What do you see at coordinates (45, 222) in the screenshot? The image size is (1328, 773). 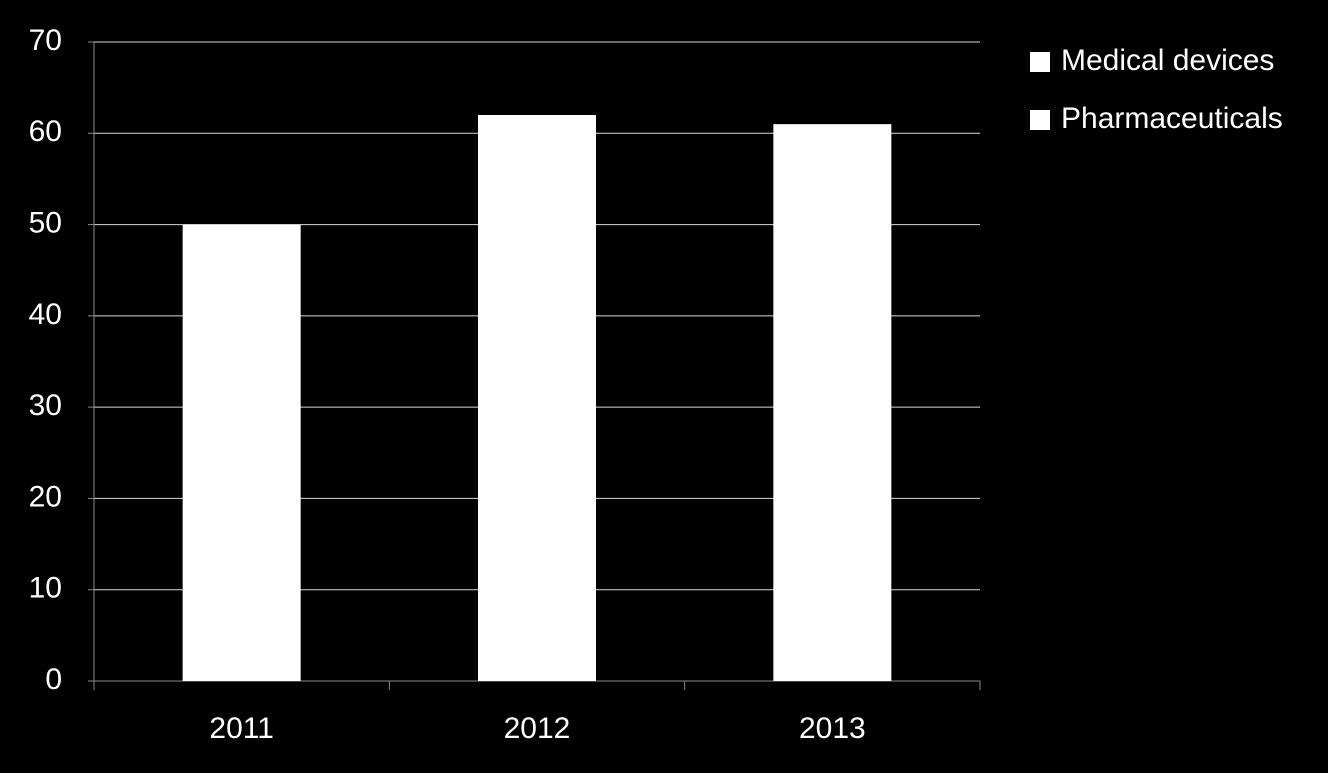 I see `y-tick-label: 50` at bounding box center [45, 222].